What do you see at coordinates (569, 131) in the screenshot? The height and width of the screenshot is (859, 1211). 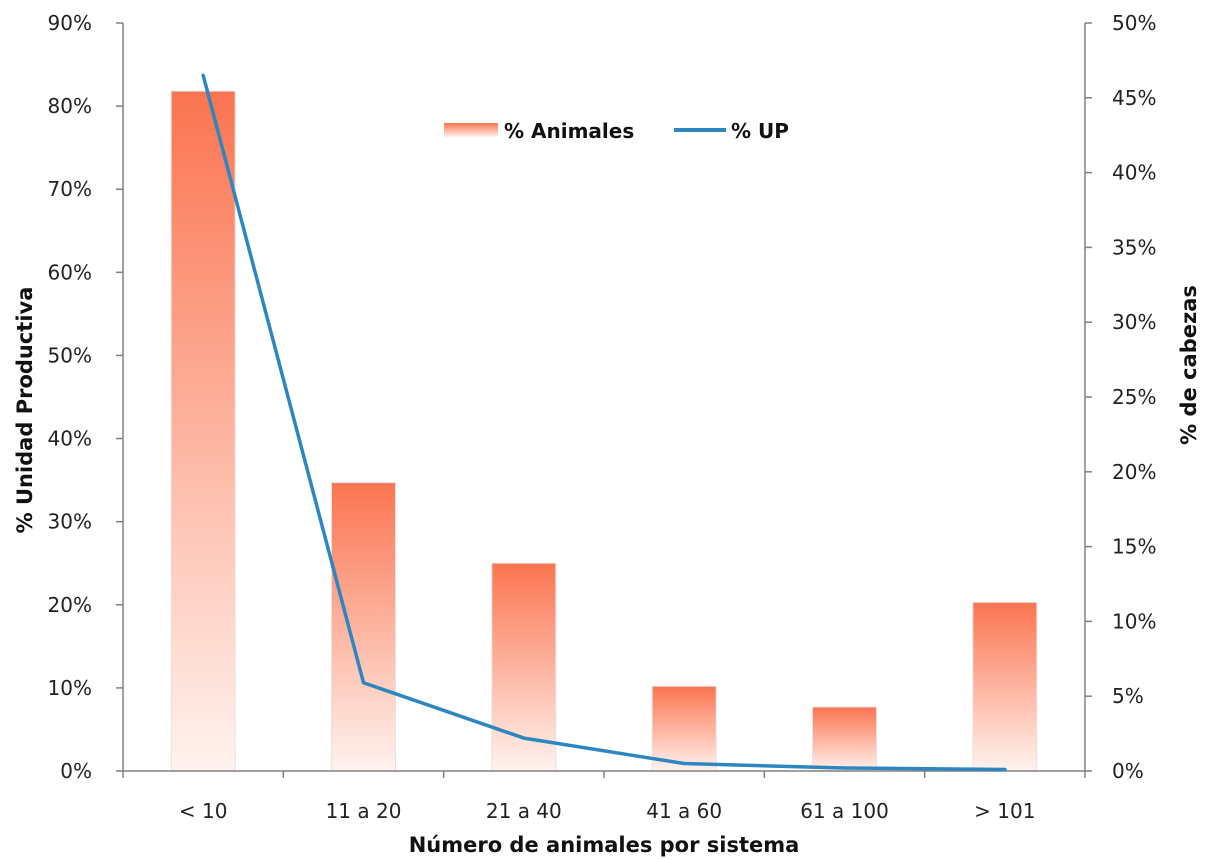 I see `legend-label-bars: % Animales` at bounding box center [569, 131].